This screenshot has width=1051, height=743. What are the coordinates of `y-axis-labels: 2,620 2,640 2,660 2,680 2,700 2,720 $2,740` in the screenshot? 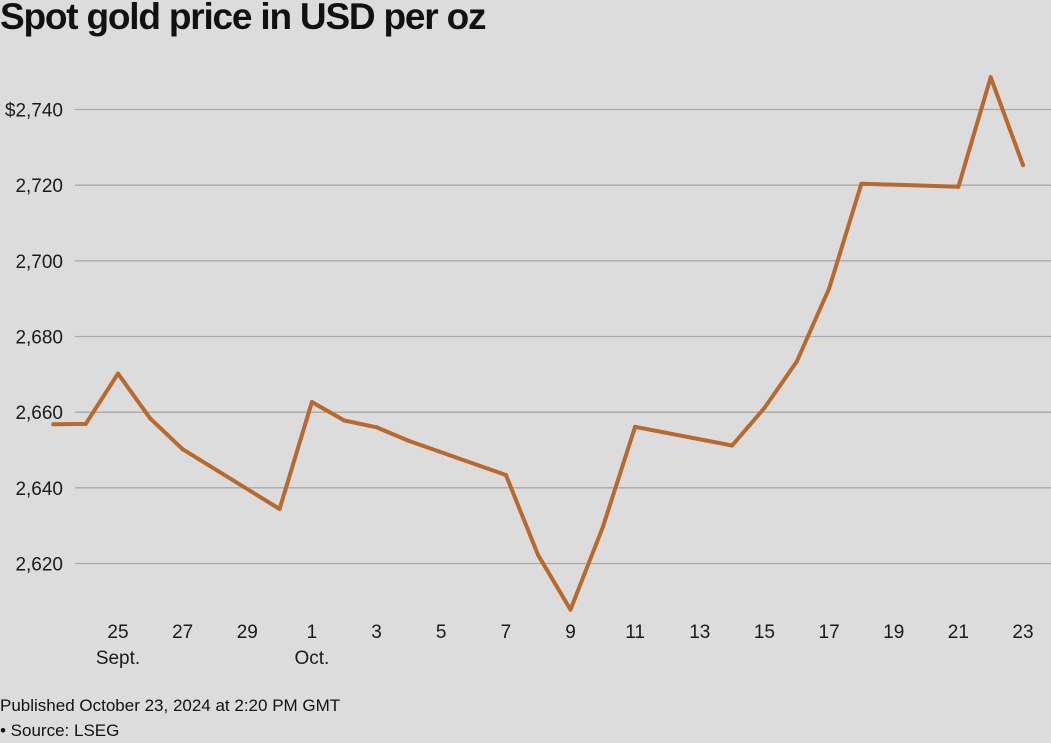 It's located at (34, 338).